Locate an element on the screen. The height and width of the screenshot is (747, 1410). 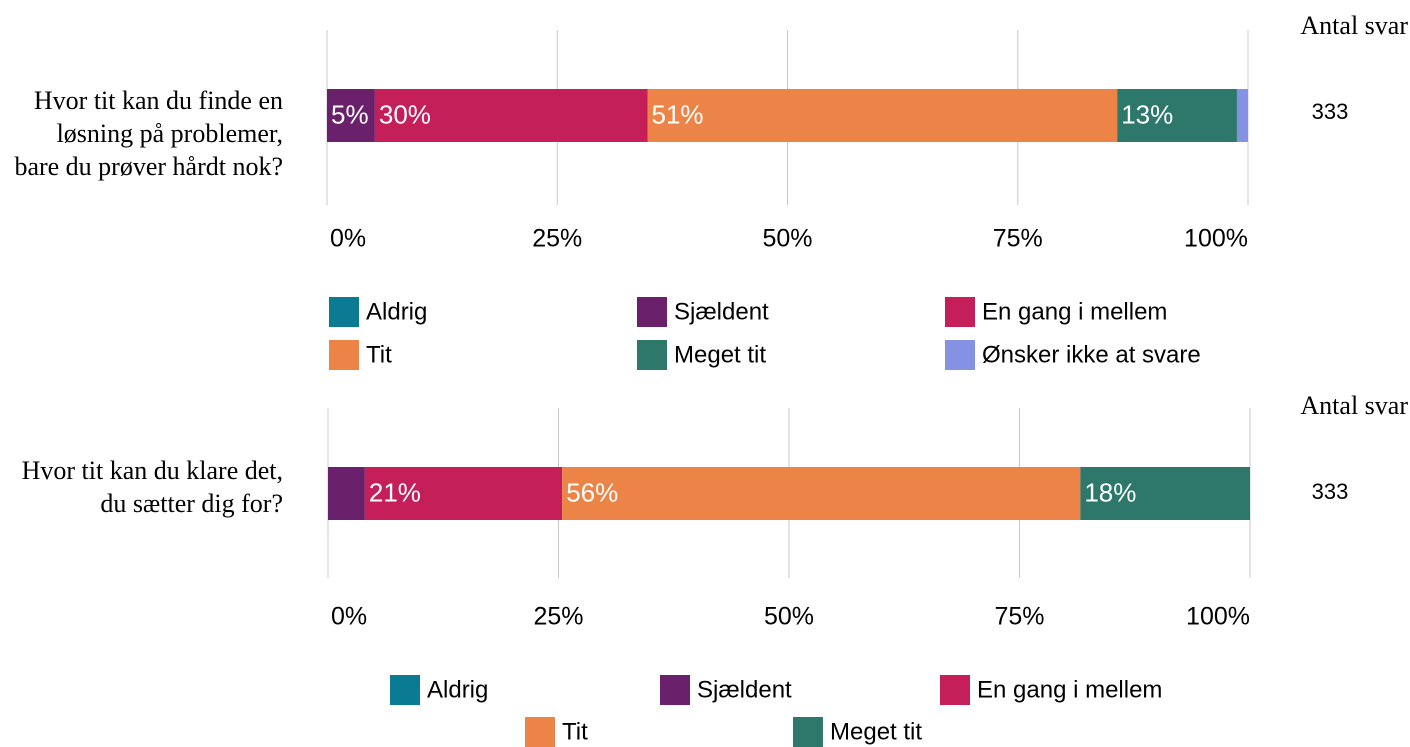
data-label: 51% is located at coordinates (678, 114).